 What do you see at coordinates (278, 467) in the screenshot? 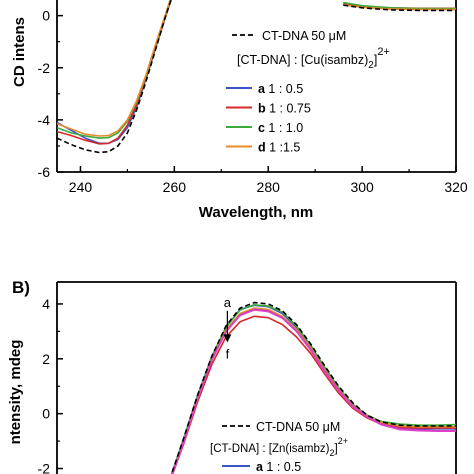
I see `legend-b-entry-a: a 1 : 0.5` at bounding box center [278, 467].